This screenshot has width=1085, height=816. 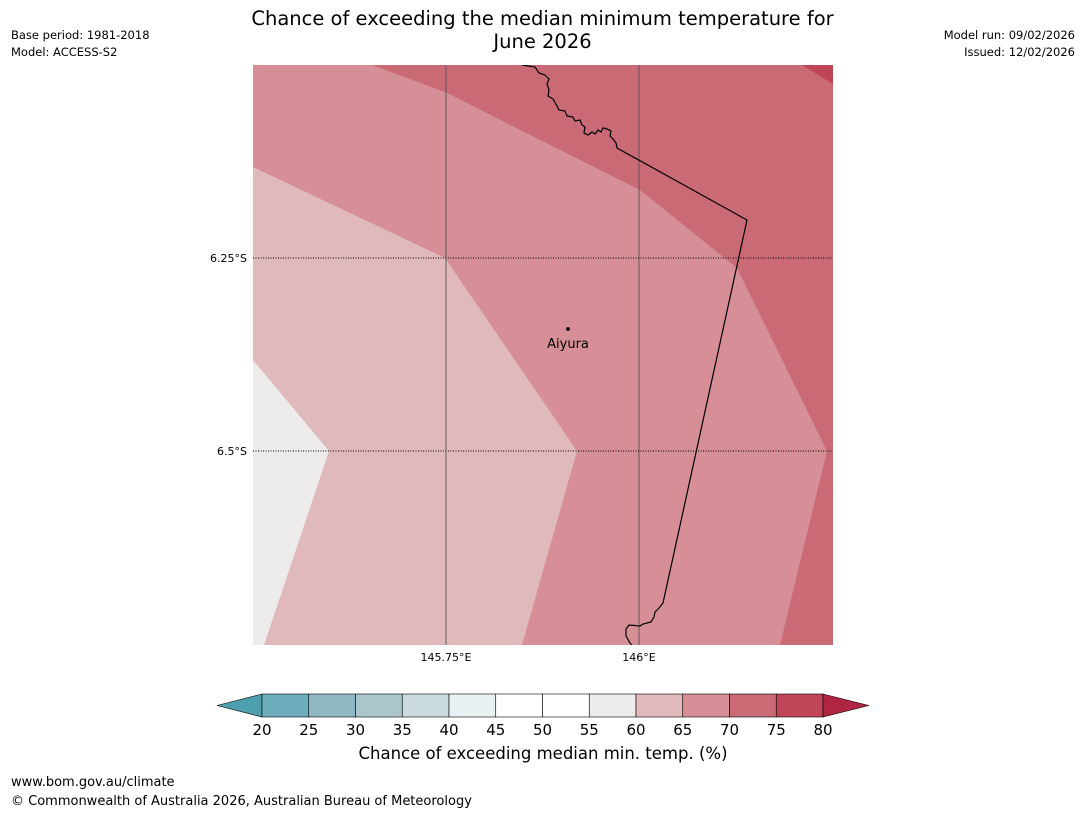 What do you see at coordinates (635, 730) in the screenshot?
I see `colorbar-tick-label: 60` at bounding box center [635, 730].